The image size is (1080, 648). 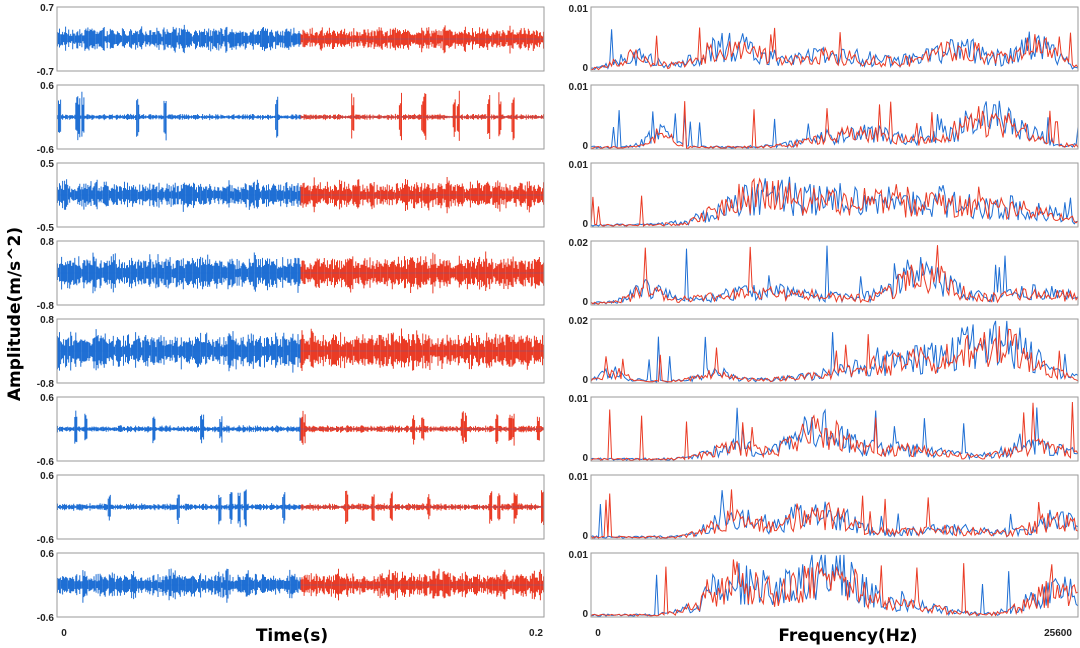 What do you see at coordinates (579, 87) in the screenshot?
I see `freq-ytick-max-2: 0.01` at bounding box center [579, 87].